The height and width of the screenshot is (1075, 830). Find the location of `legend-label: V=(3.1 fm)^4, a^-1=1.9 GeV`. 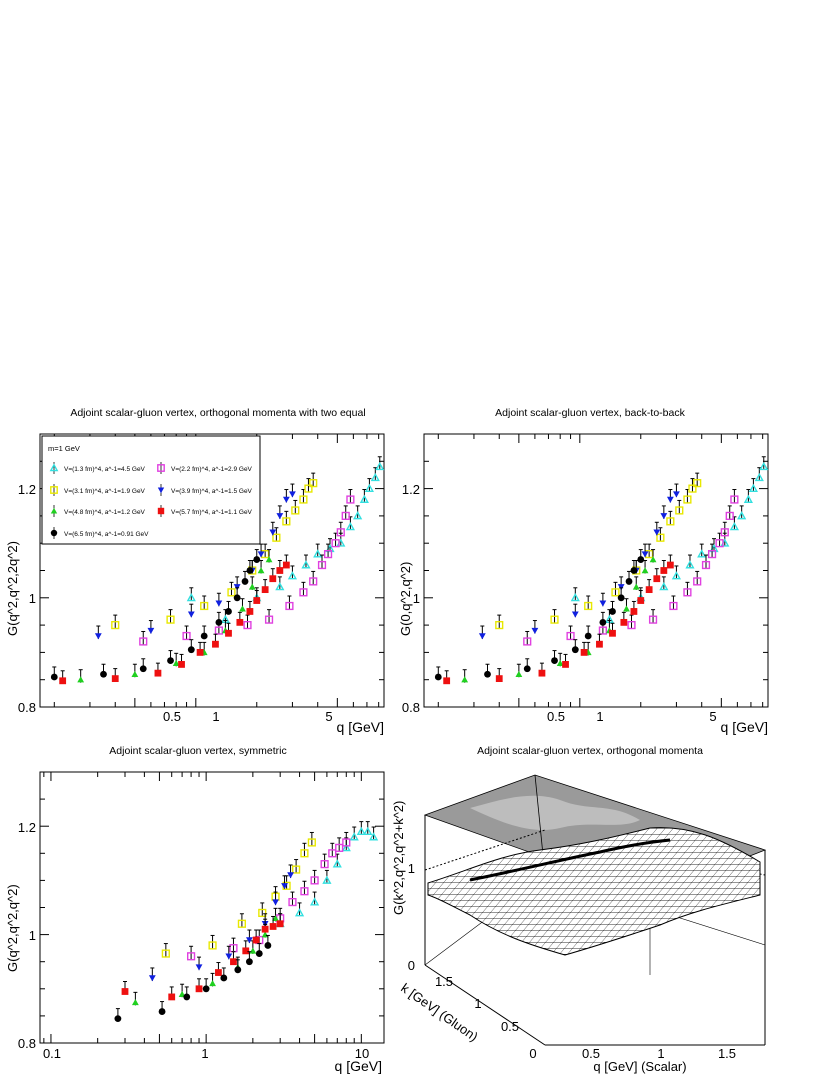

legend-label: V=(3.1 fm)^4, a^-1=1.9 GeV is located at coordinates (105, 491).